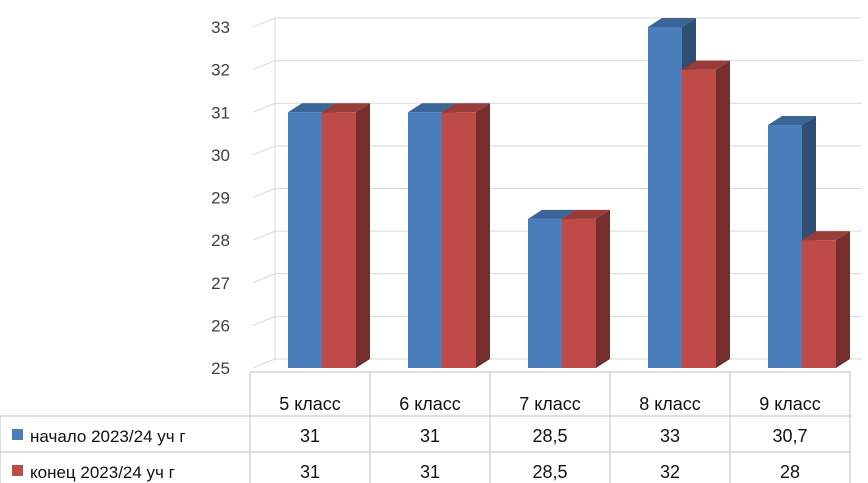 The height and width of the screenshot is (483, 868). I want to click on y-axis-ticks: 25 26 27 28 29 30 31 32 33, so click(220, 198).